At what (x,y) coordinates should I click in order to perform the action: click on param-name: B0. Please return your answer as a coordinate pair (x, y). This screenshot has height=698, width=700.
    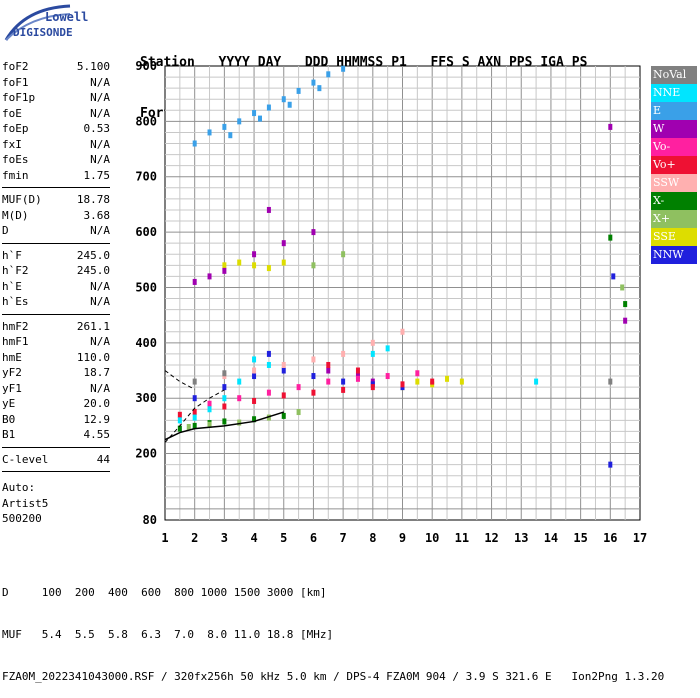
    Looking at the image, I should click on (9, 419).